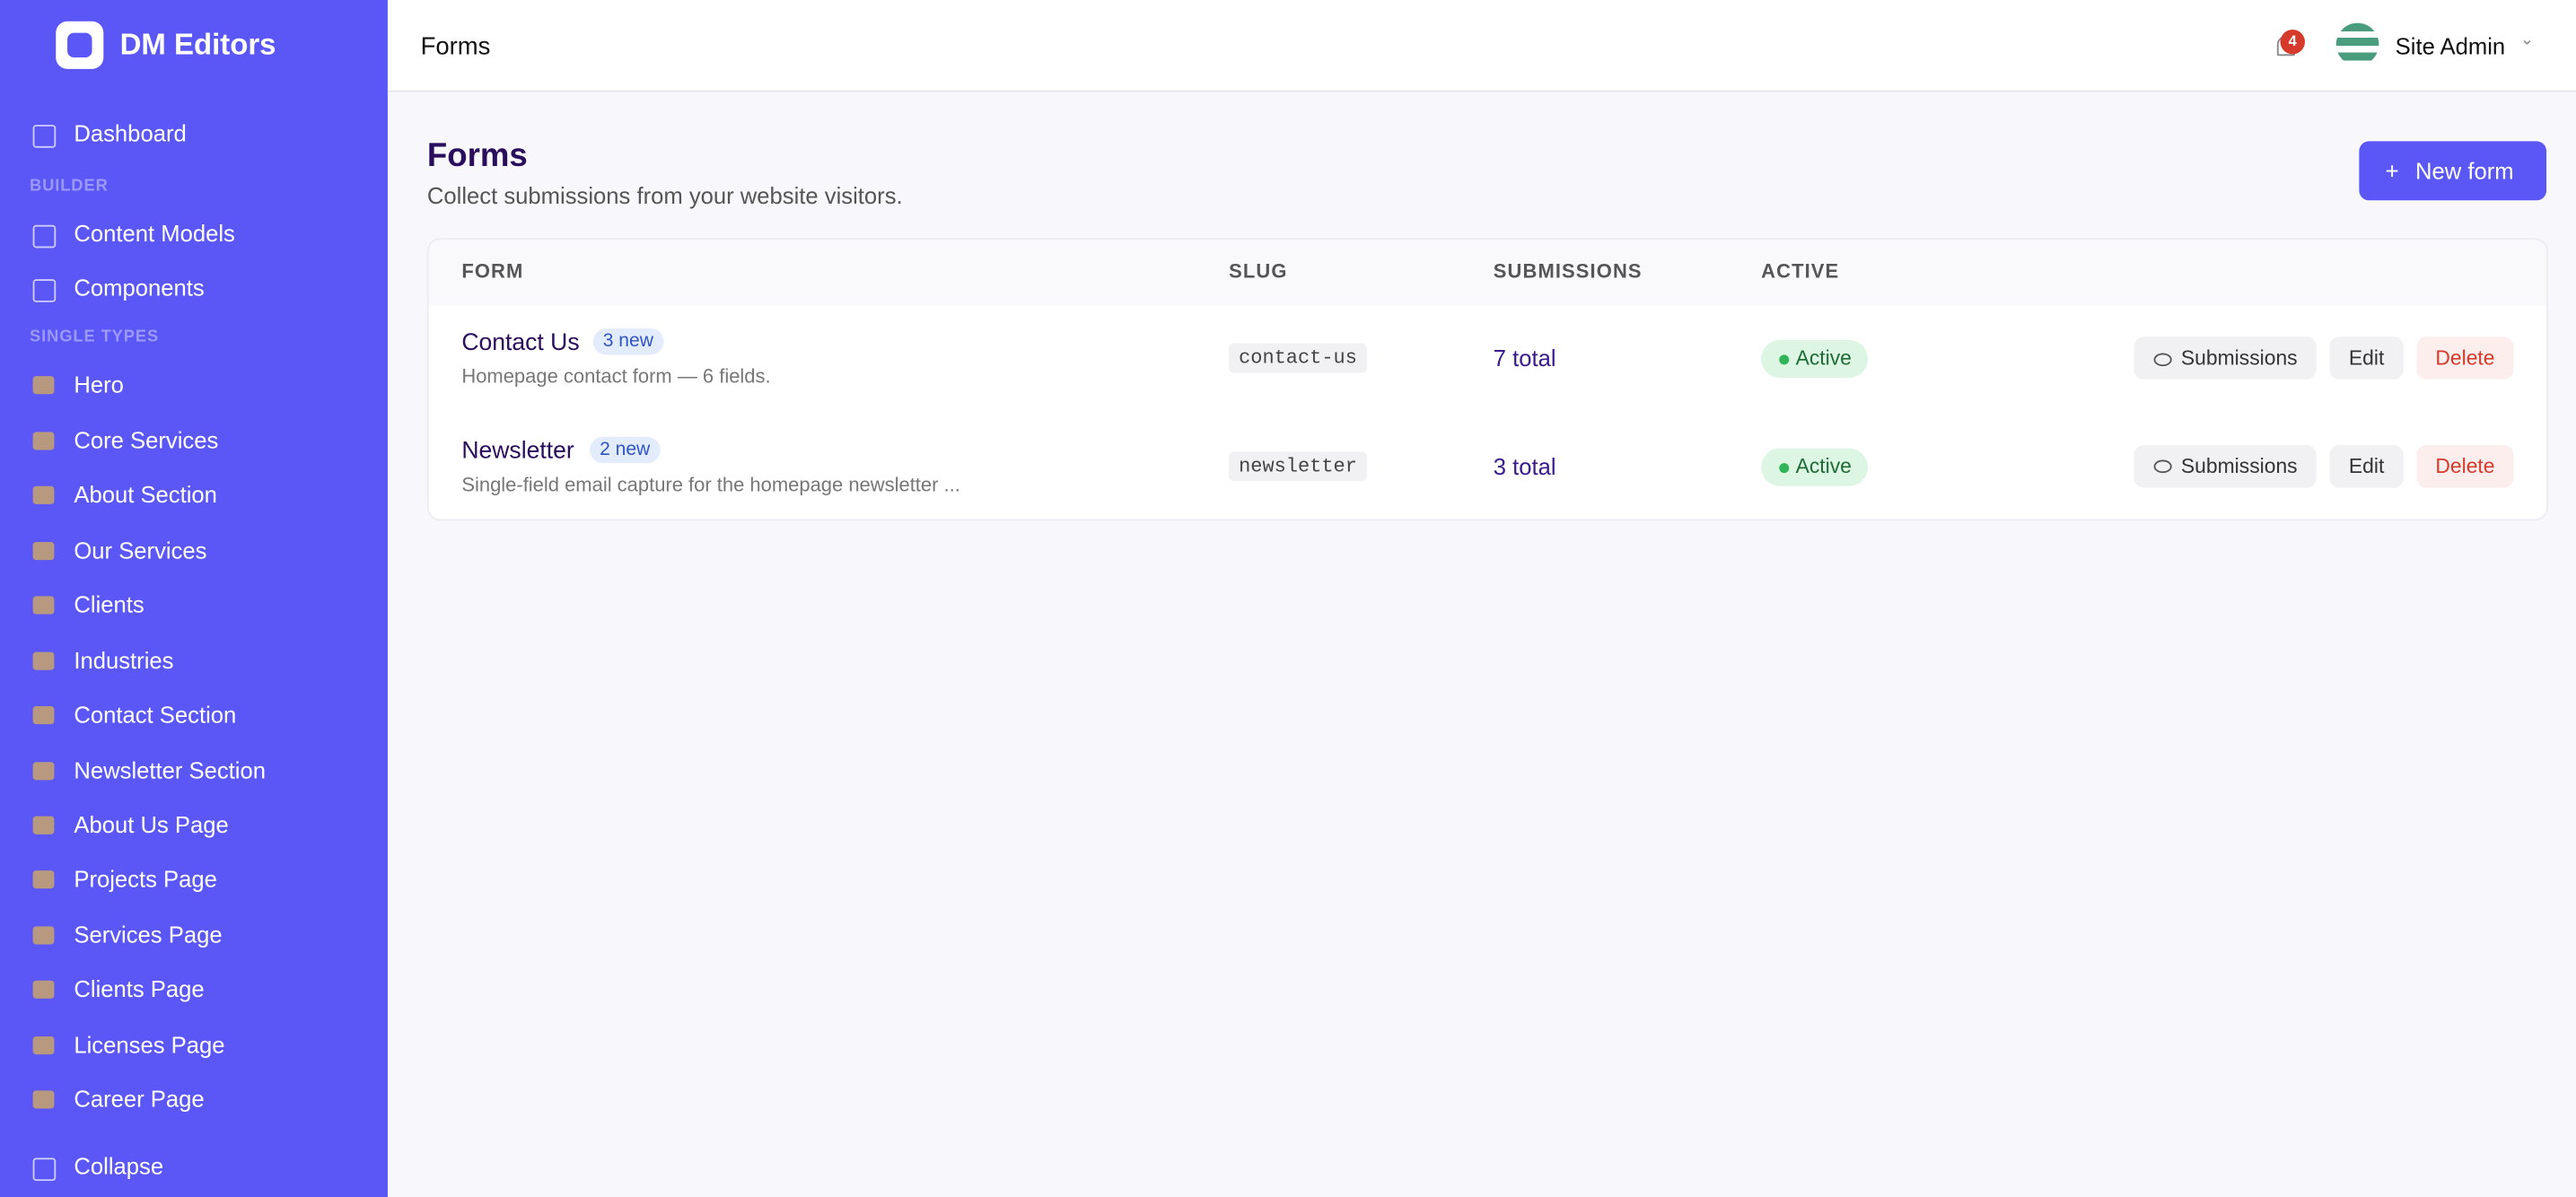 The width and height of the screenshot is (2576, 1197). I want to click on column-header: SLUG, so click(1258, 271).